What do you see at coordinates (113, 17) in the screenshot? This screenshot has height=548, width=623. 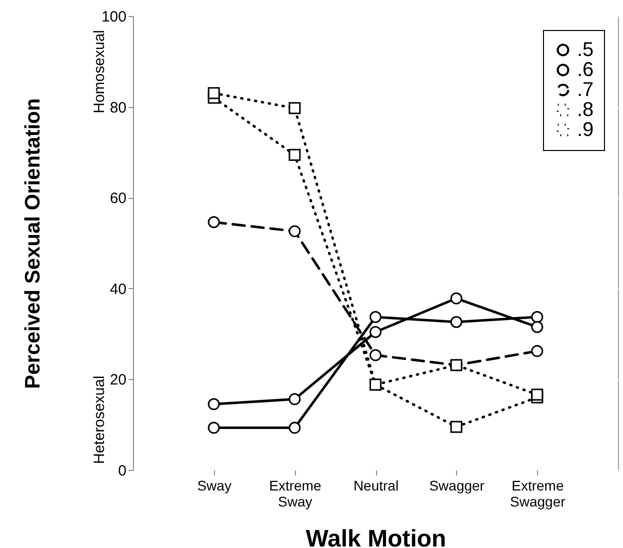 I see `y-tick-label: 100` at bounding box center [113, 17].